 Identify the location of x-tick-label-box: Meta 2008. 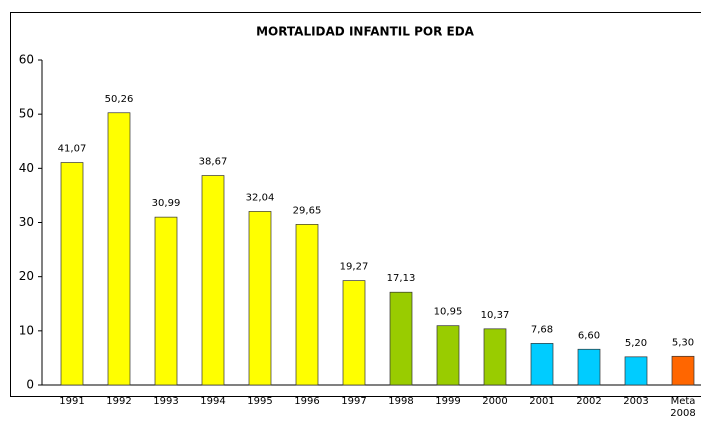
(683, 407).